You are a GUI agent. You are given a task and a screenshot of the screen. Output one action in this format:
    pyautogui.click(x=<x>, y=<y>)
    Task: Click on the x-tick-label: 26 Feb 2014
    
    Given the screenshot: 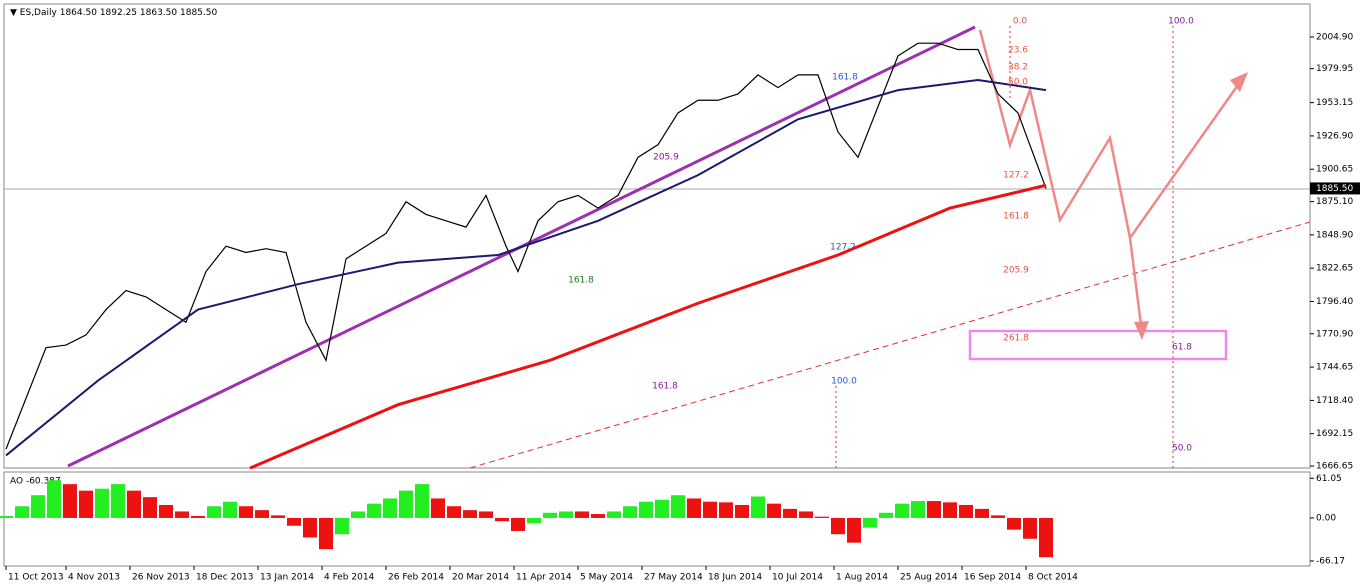 What is the action you would take?
    pyautogui.click(x=416, y=578)
    